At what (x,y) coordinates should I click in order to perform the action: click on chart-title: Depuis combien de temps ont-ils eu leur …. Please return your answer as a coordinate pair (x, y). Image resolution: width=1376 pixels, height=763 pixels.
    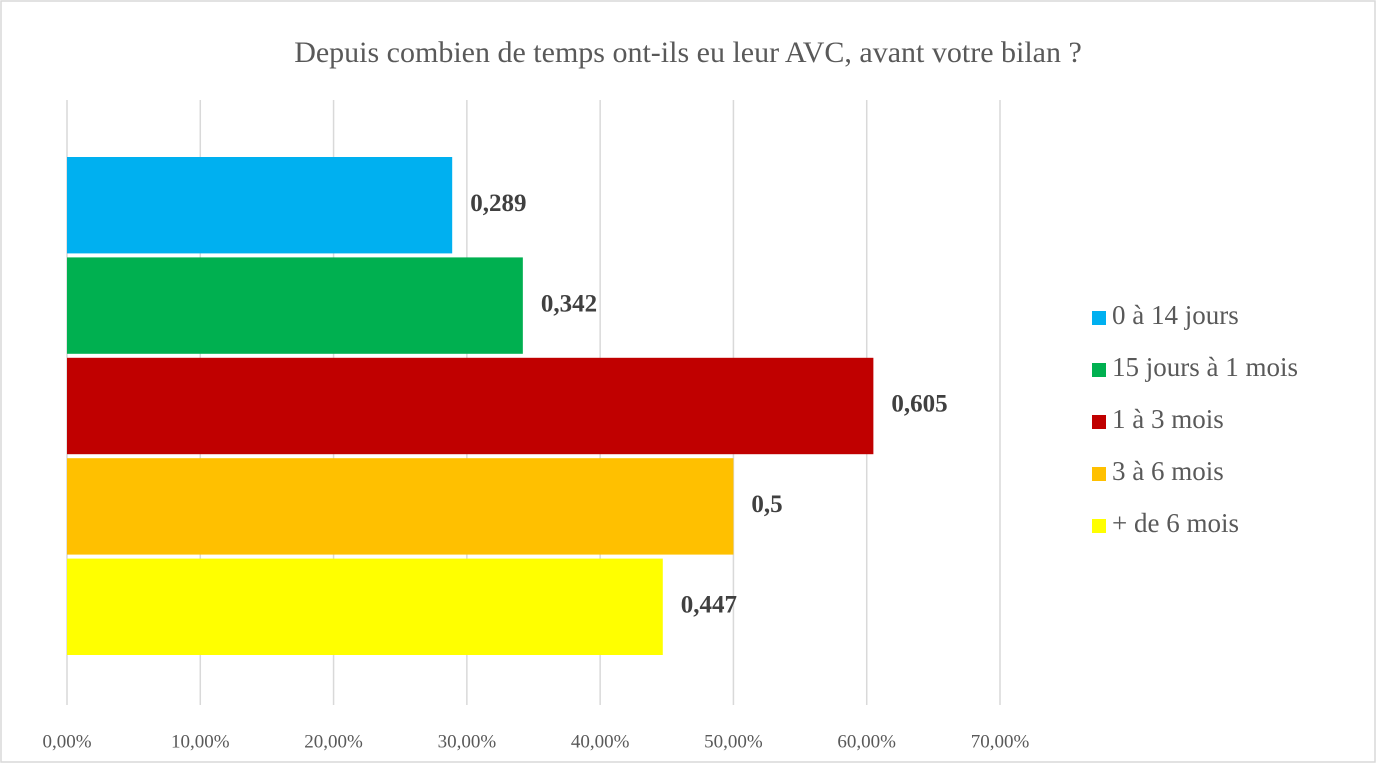
    Looking at the image, I should click on (688, 52).